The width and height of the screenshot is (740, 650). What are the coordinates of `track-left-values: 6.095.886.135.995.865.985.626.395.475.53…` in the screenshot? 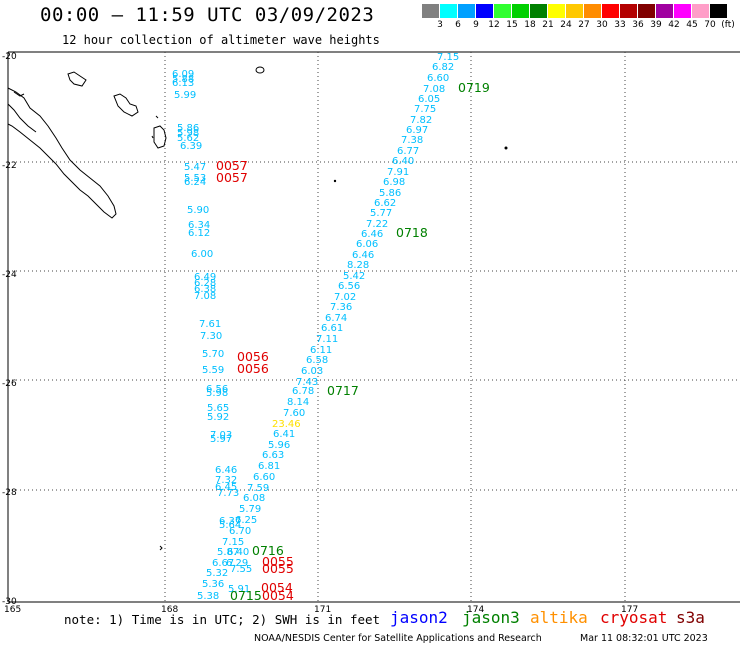 It's located at (211, 335).